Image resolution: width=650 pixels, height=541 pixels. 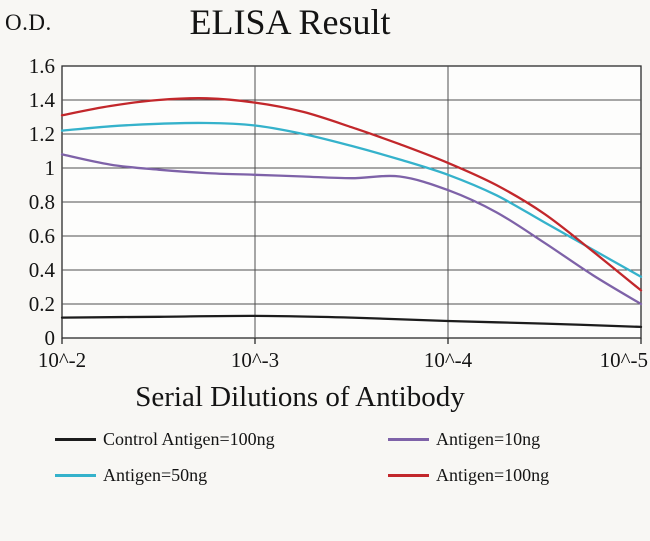 What do you see at coordinates (221, 475) in the screenshot?
I see `legend-item-antigen-50ng: Antigen=50ng` at bounding box center [221, 475].